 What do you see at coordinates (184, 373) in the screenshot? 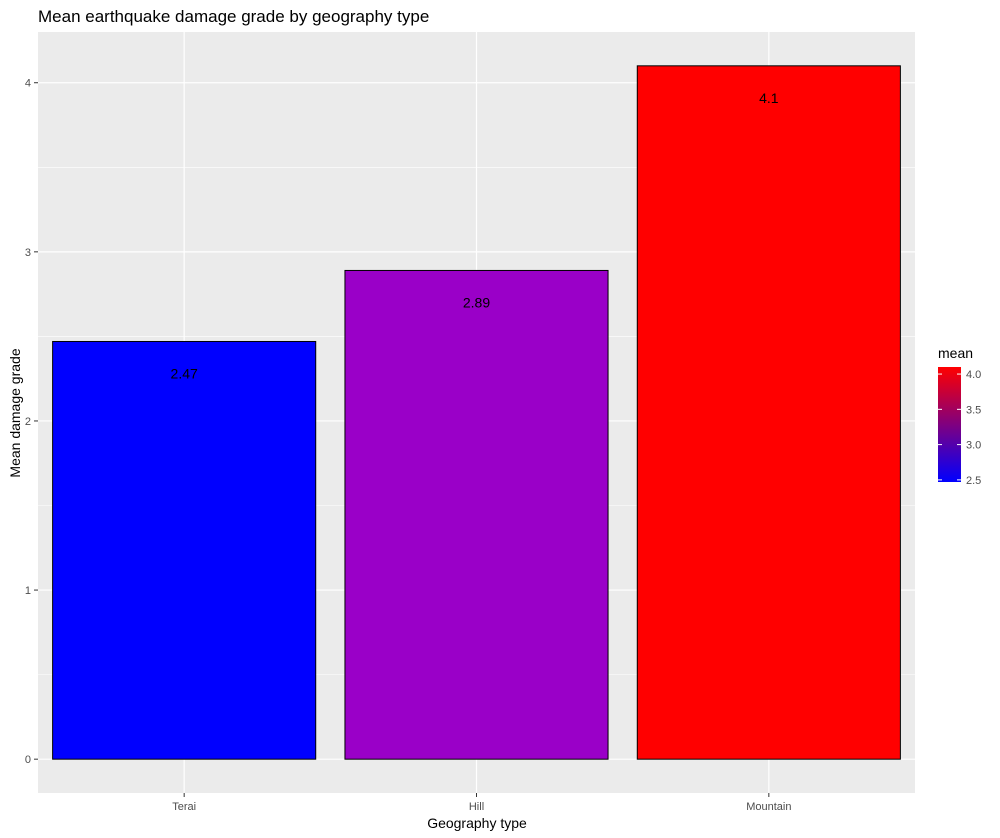
I see `data-label-terai: 2.47` at bounding box center [184, 373].